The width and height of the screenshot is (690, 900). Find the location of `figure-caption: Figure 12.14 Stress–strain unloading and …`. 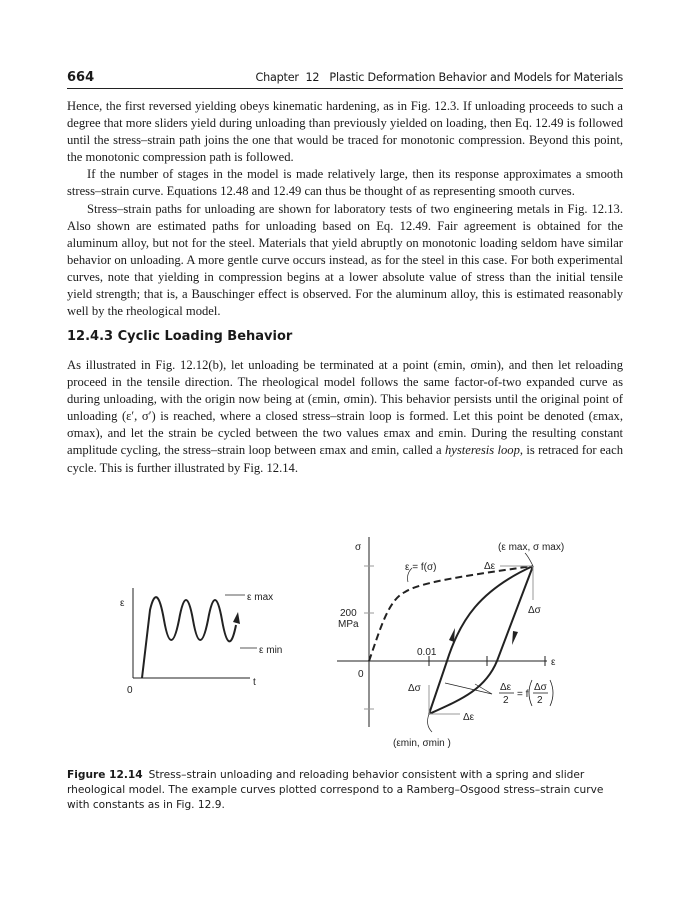

figure-caption: Figure 12.14 Stress–strain unloading and … is located at coordinates (337, 790).